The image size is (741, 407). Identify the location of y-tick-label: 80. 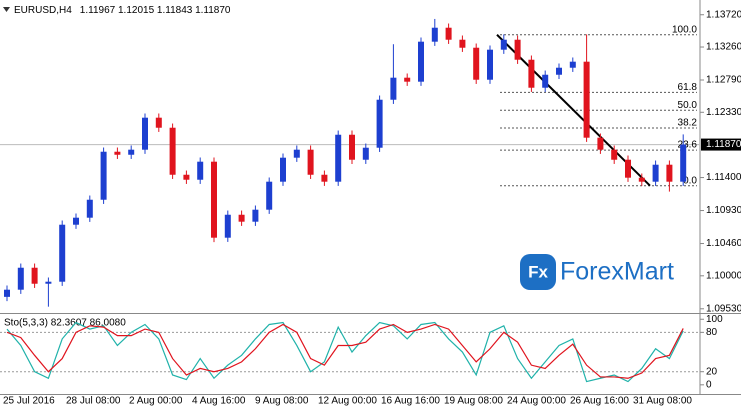
(712, 332).